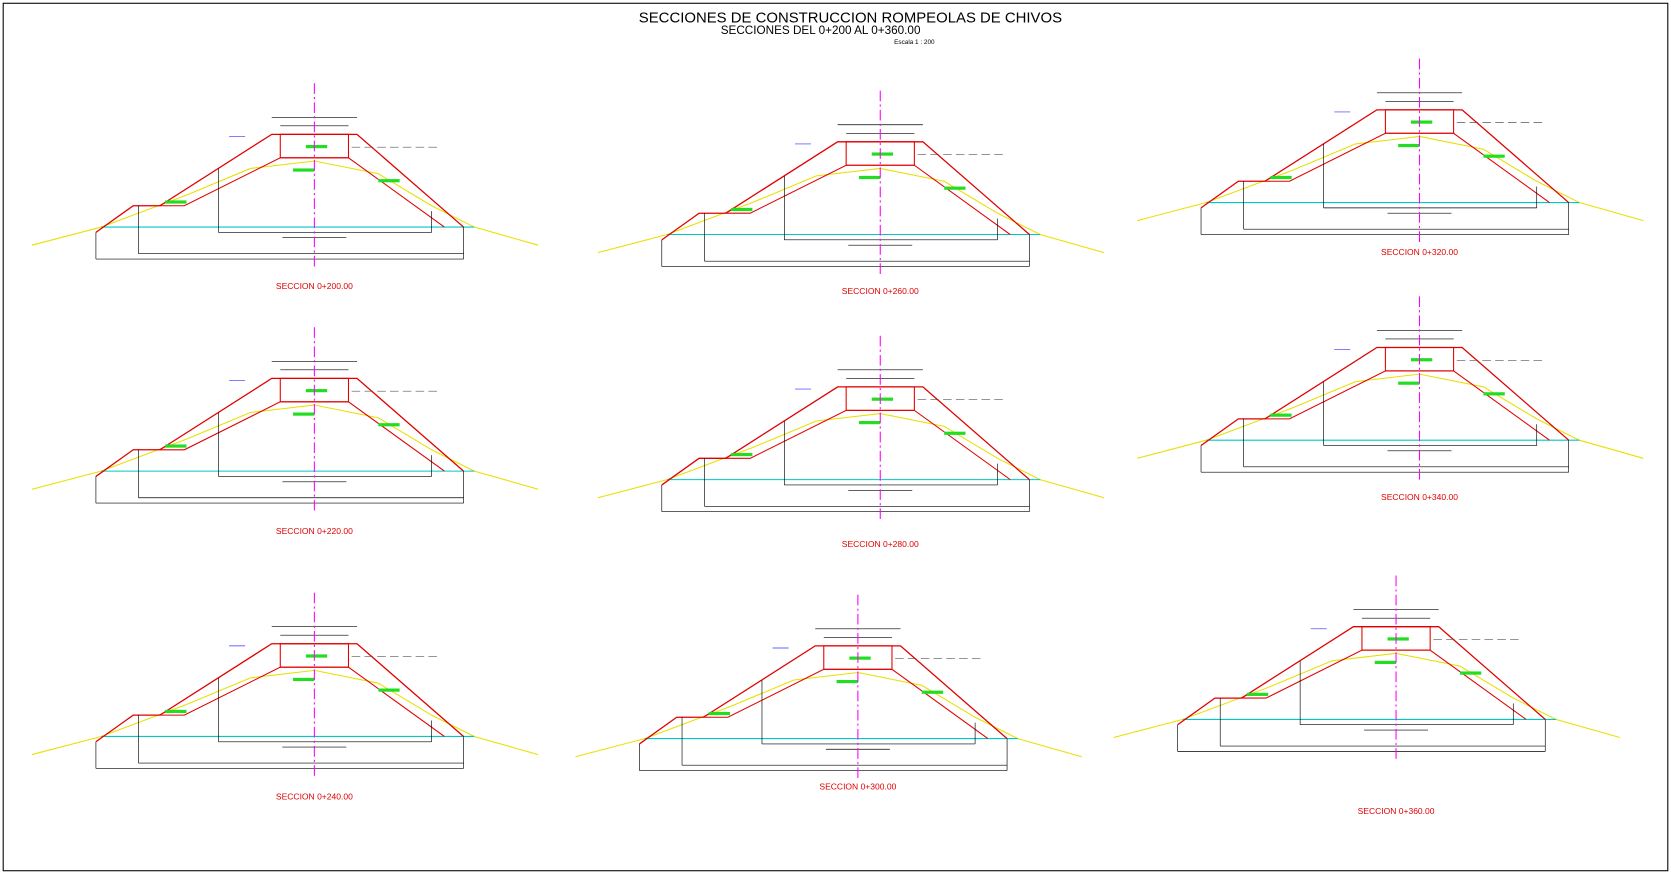 The height and width of the screenshot is (874, 1671). I want to click on section: SECCION 0+260.00, so click(851, 193).